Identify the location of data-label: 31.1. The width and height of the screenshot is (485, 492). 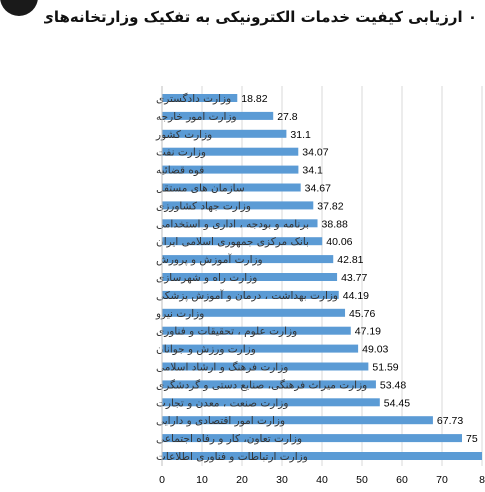
(300, 135).